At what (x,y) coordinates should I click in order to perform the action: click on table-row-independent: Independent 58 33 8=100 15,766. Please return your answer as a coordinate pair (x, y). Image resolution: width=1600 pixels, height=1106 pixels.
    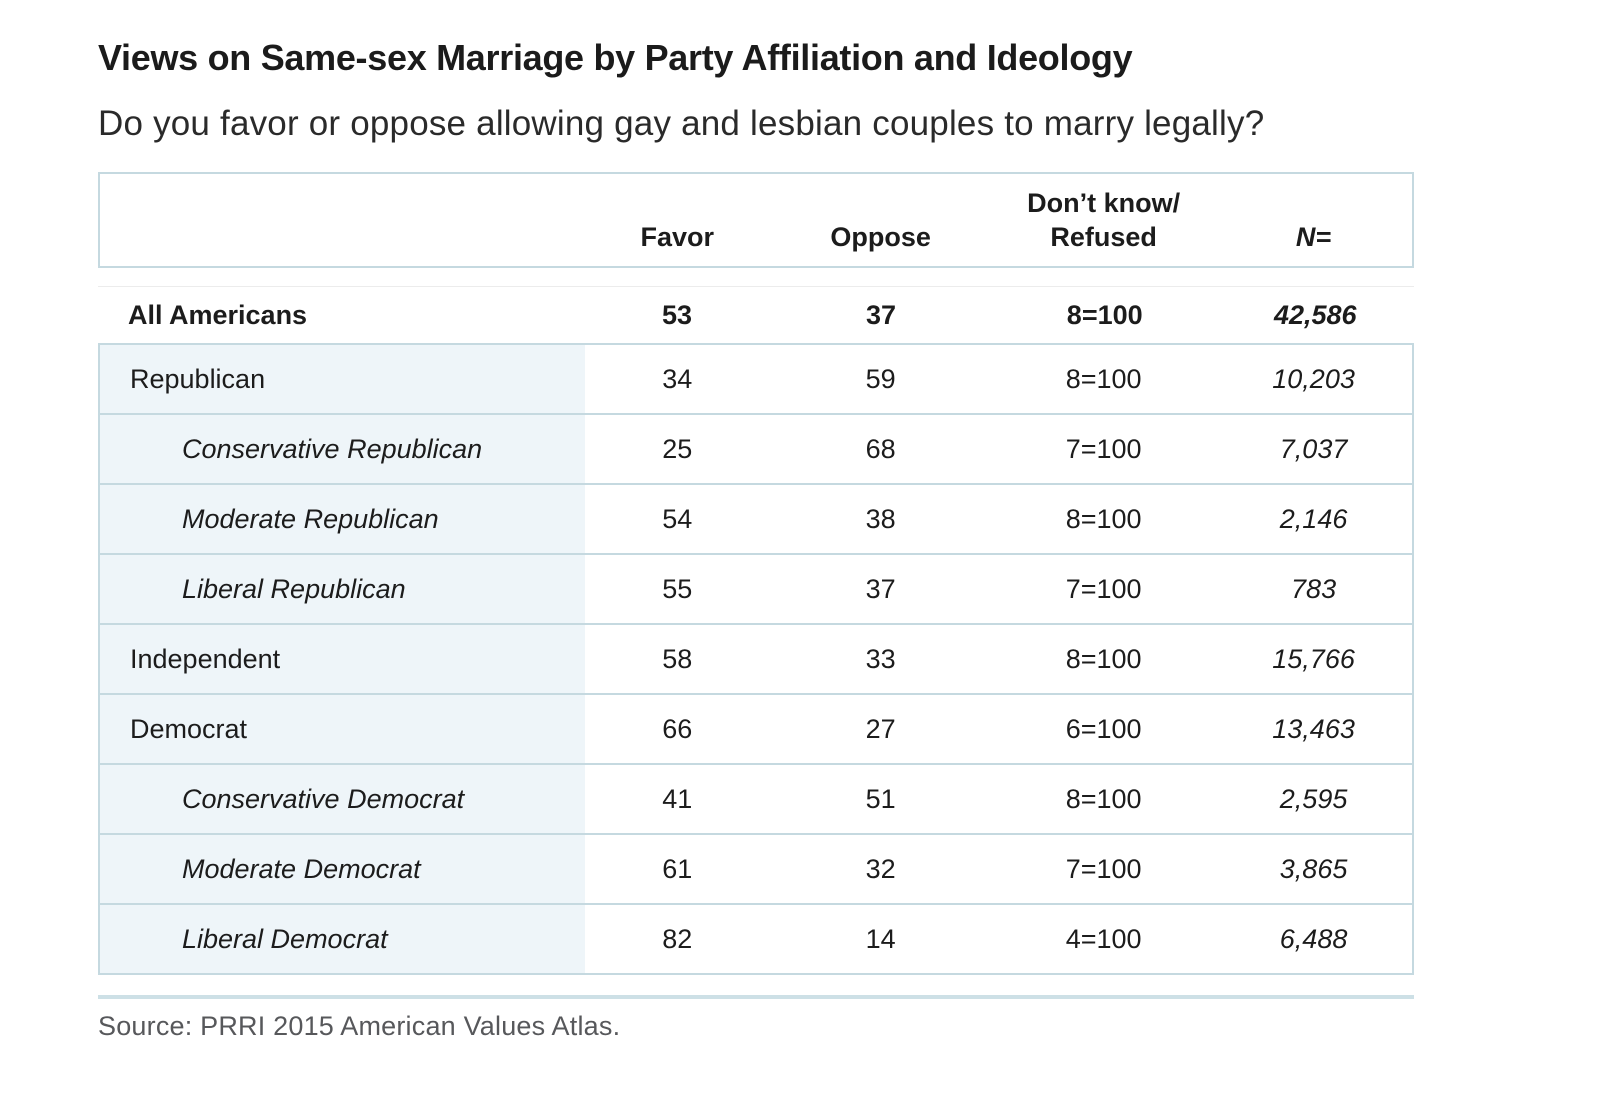
    Looking at the image, I should click on (756, 658).